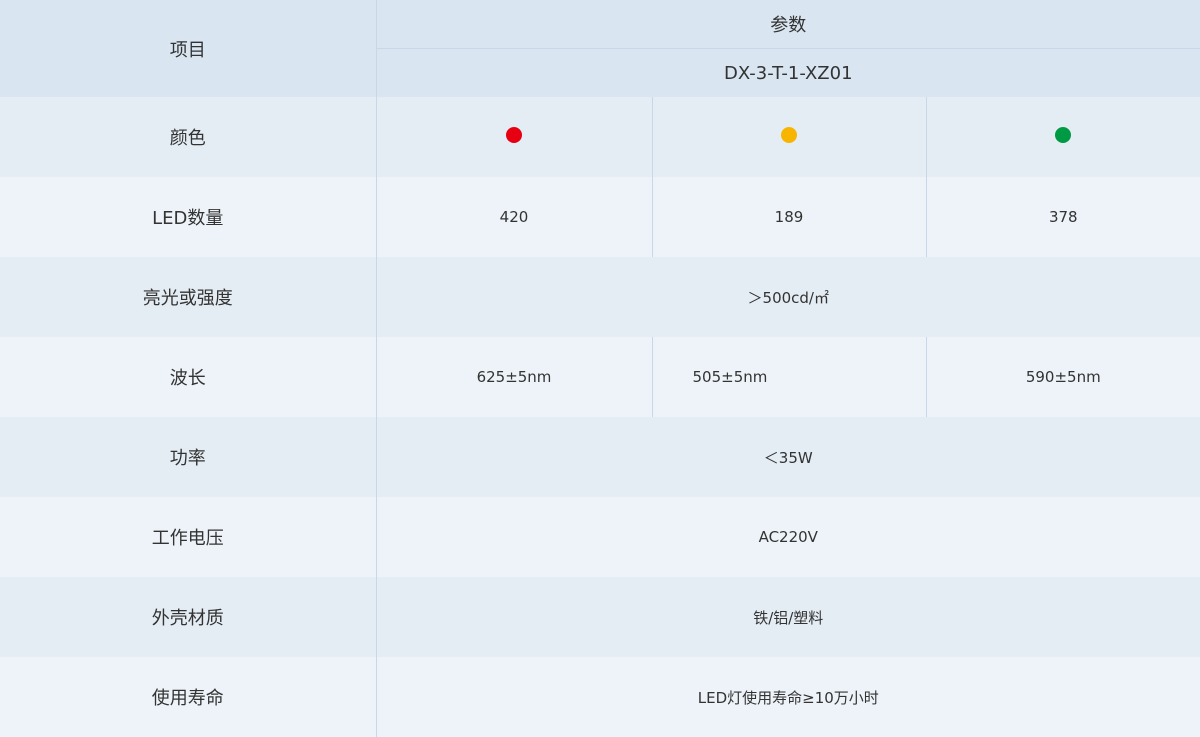 The height and width of the screenshot is (737, 1200). Describe the element at coordinates (188, 617) in the screenshot. I see `row-label: 外壳材质` at that location.